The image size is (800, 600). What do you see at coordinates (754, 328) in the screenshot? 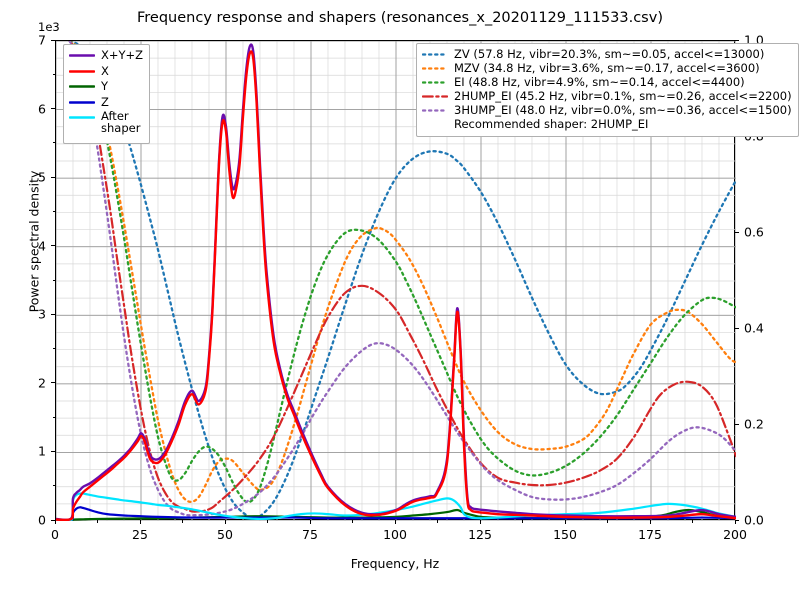
I see `y-tick-label-right: 0.4` at bounding box center [754, 328].